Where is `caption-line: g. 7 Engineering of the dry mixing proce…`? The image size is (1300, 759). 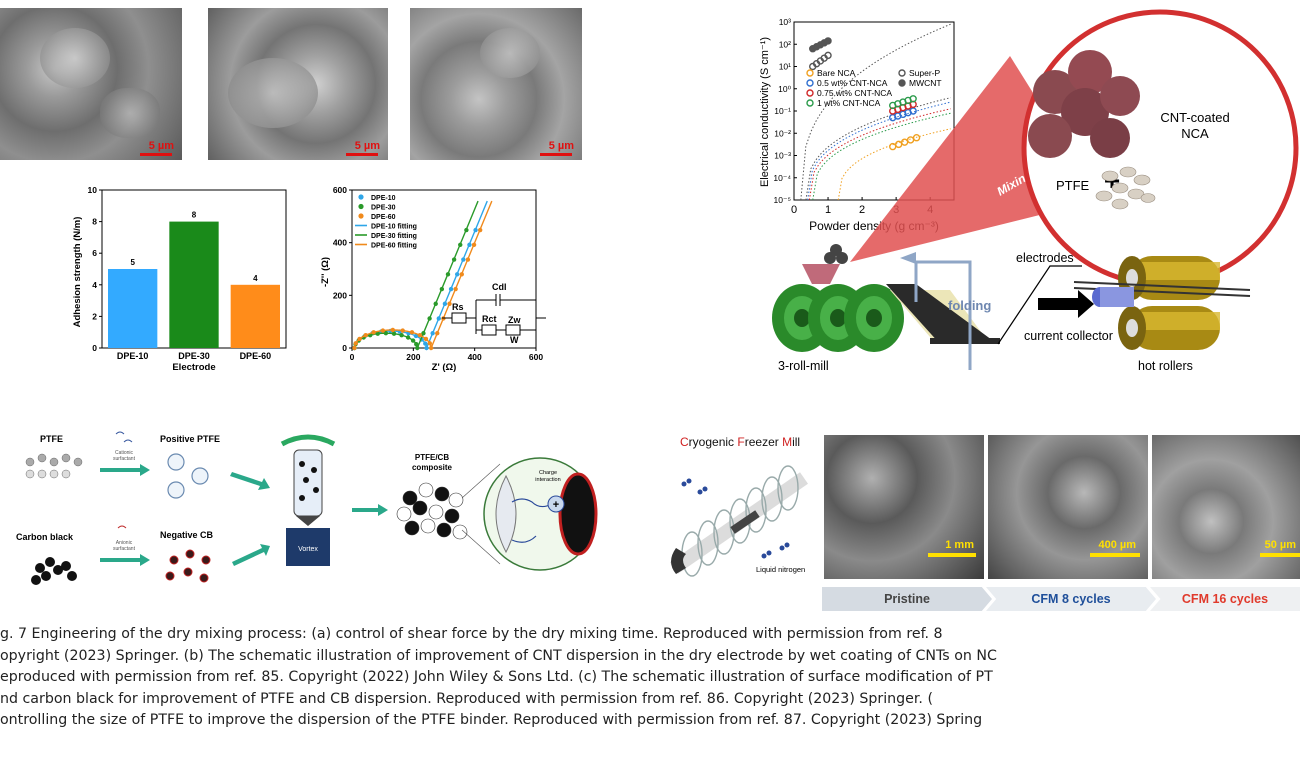
caption-line: g. 7 Engineering of the dry mixing proce… is located at coordinates (471, 634).